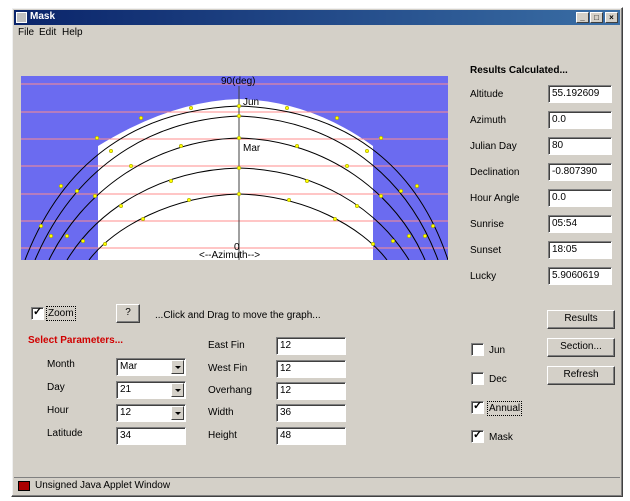  What do you see at coordinates (151, 367) in the screenshot?
I see `month-select: Mar` at bounding box center [151, 367].